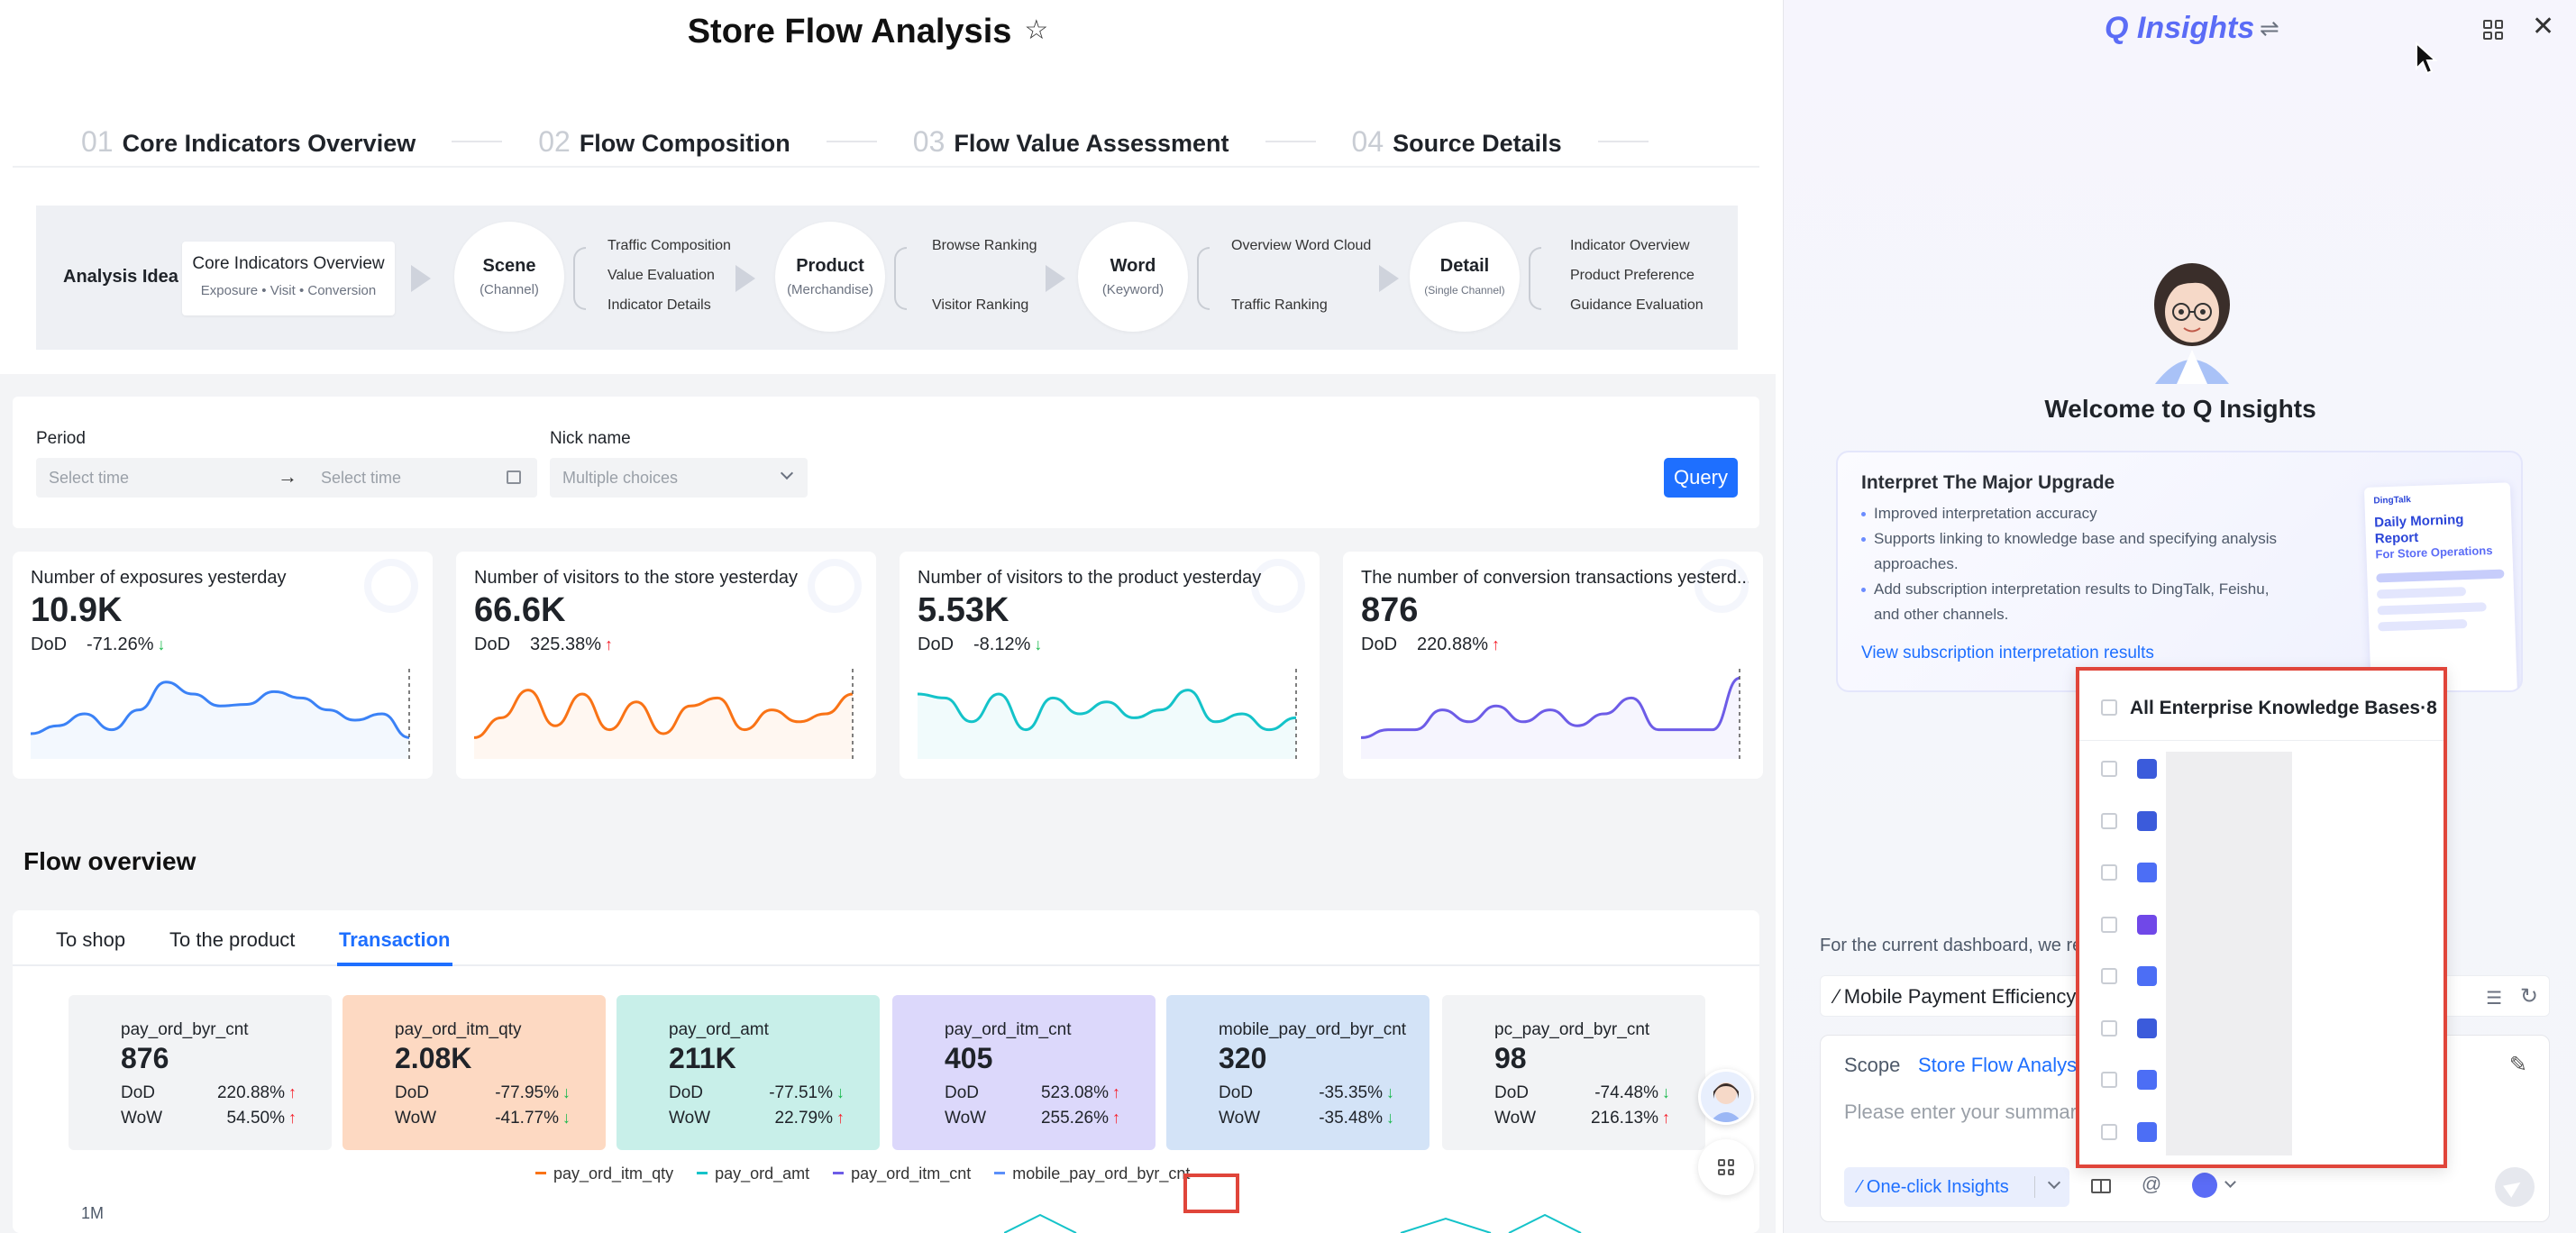 The image size is (2576, 1233). What do you see at coordinates (2101, 1186) in the screenshot?
I see `knowledge-base-button` at bounding box center [2101, 1186].